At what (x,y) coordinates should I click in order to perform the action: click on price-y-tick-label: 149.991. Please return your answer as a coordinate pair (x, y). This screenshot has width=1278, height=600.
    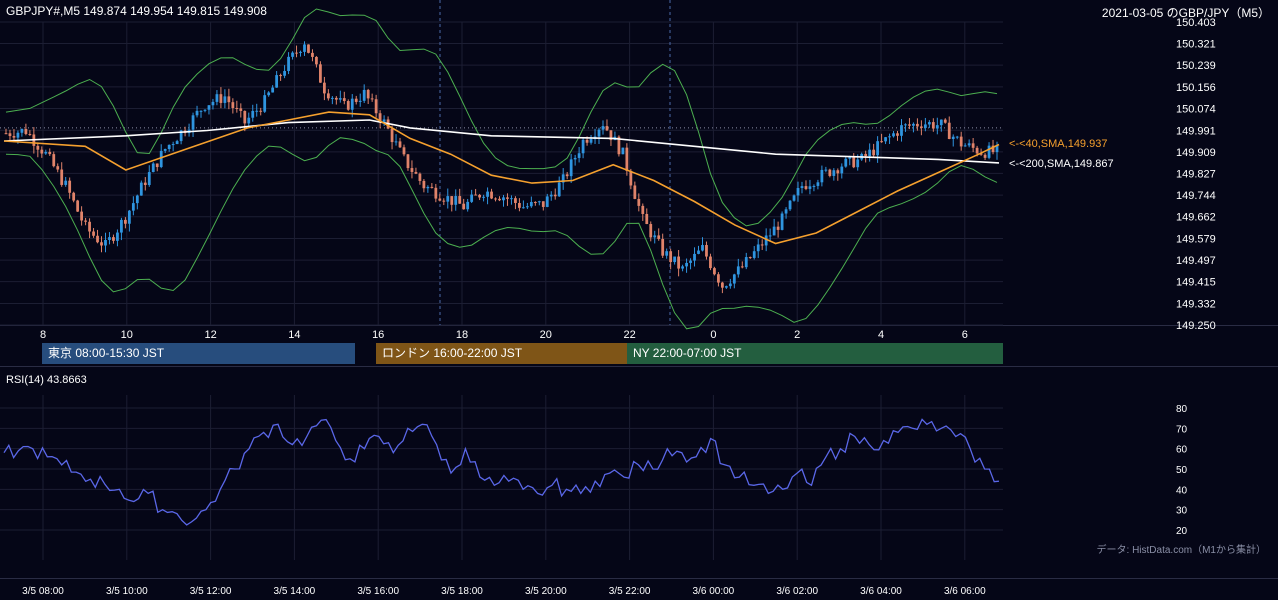
    Looking at the image, I should click on (1196, 131).